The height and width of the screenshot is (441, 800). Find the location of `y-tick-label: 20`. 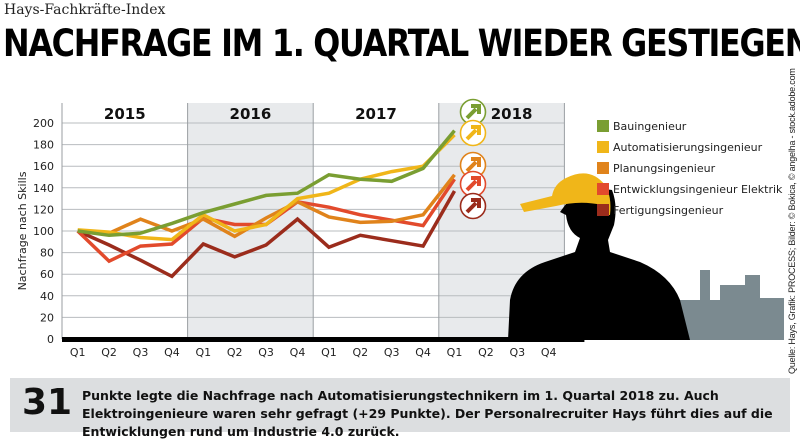

y-tick-label: 20 is located at coordinates (47, 317).